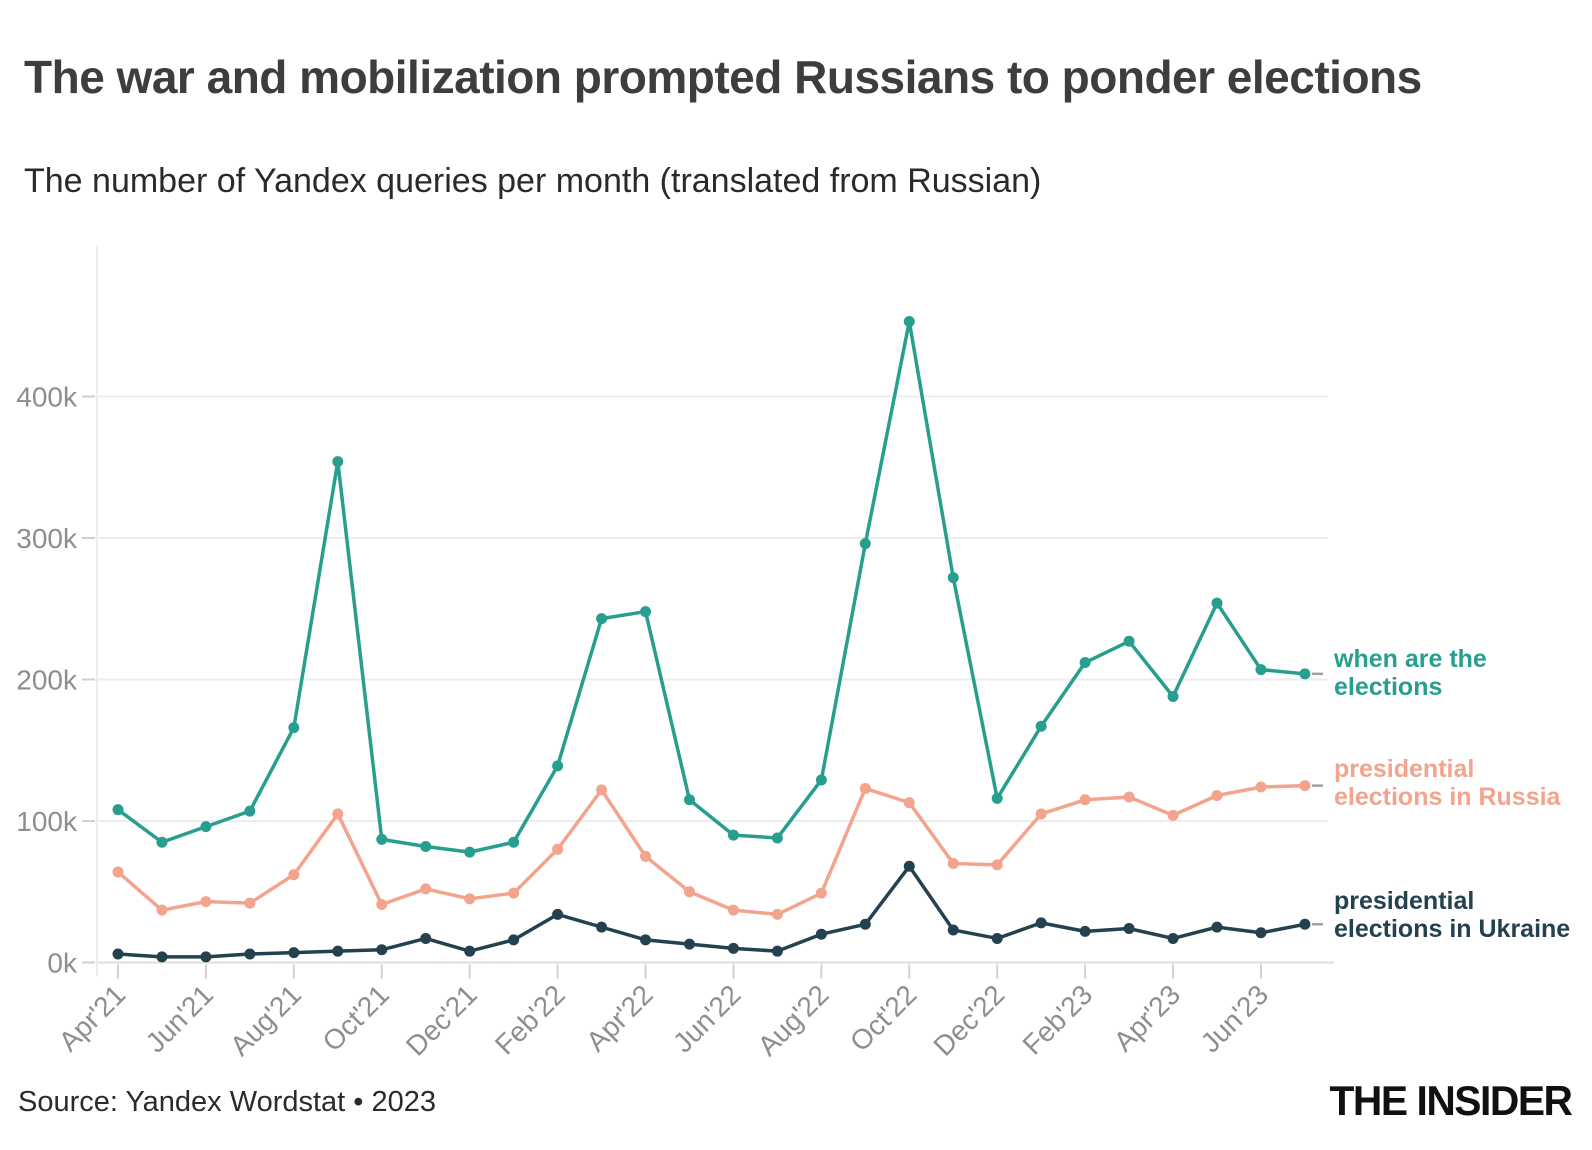 Image resolution: width=1592 pixels, height=1150 pixels. Describe the element at coordinates (1147, 1018) in the screenshot. I see `x-tick-label: Apr'23` at that location.